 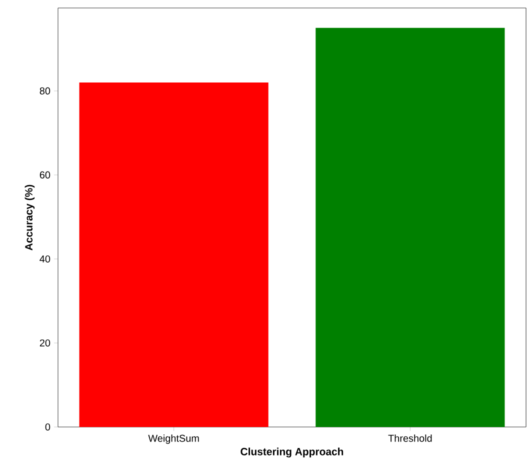 What do you see at coordinates (410, 438) in the screenshot?
I see `x-tick-label: Threshold` at bounding box center [410, 438].